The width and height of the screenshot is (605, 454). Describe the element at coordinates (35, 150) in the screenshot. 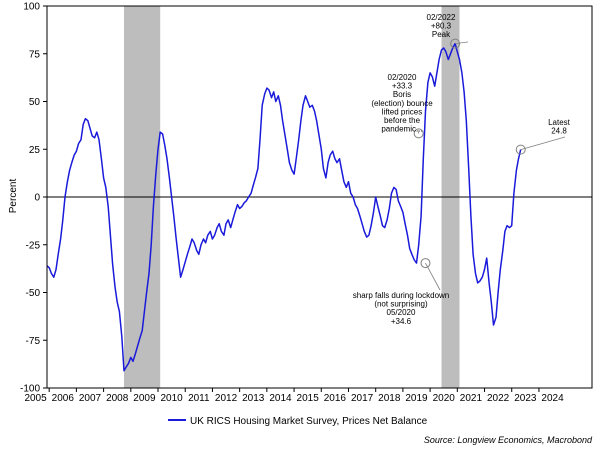

I see `y-tick-label-25: 25` at that location.